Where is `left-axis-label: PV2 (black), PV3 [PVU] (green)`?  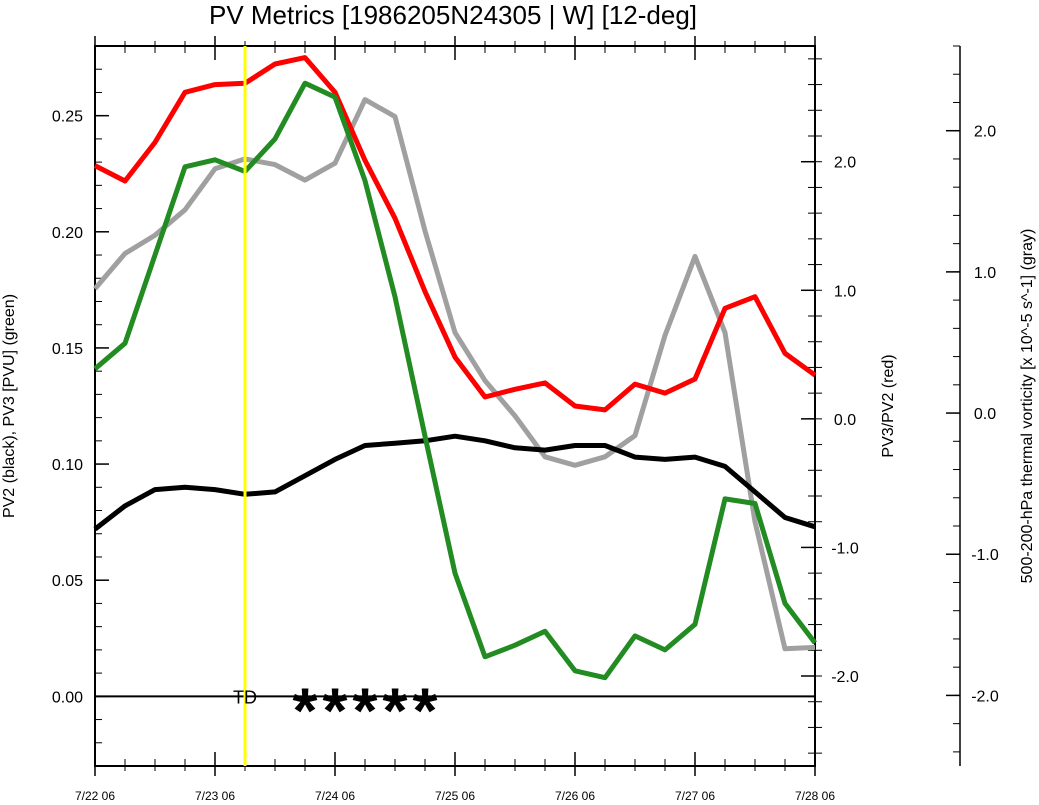
left-axis-label: PV2 (black), PV3 [PVU] (green) is located at coordinates (9, 406).